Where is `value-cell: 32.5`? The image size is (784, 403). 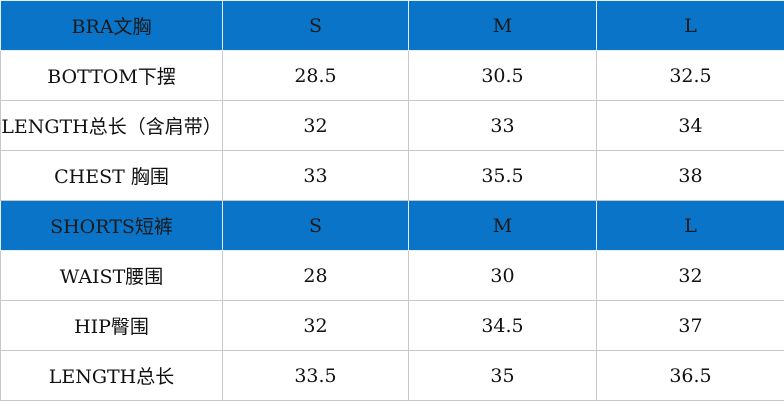
value-cell: 32.5 is located at coordinates (690, 75).